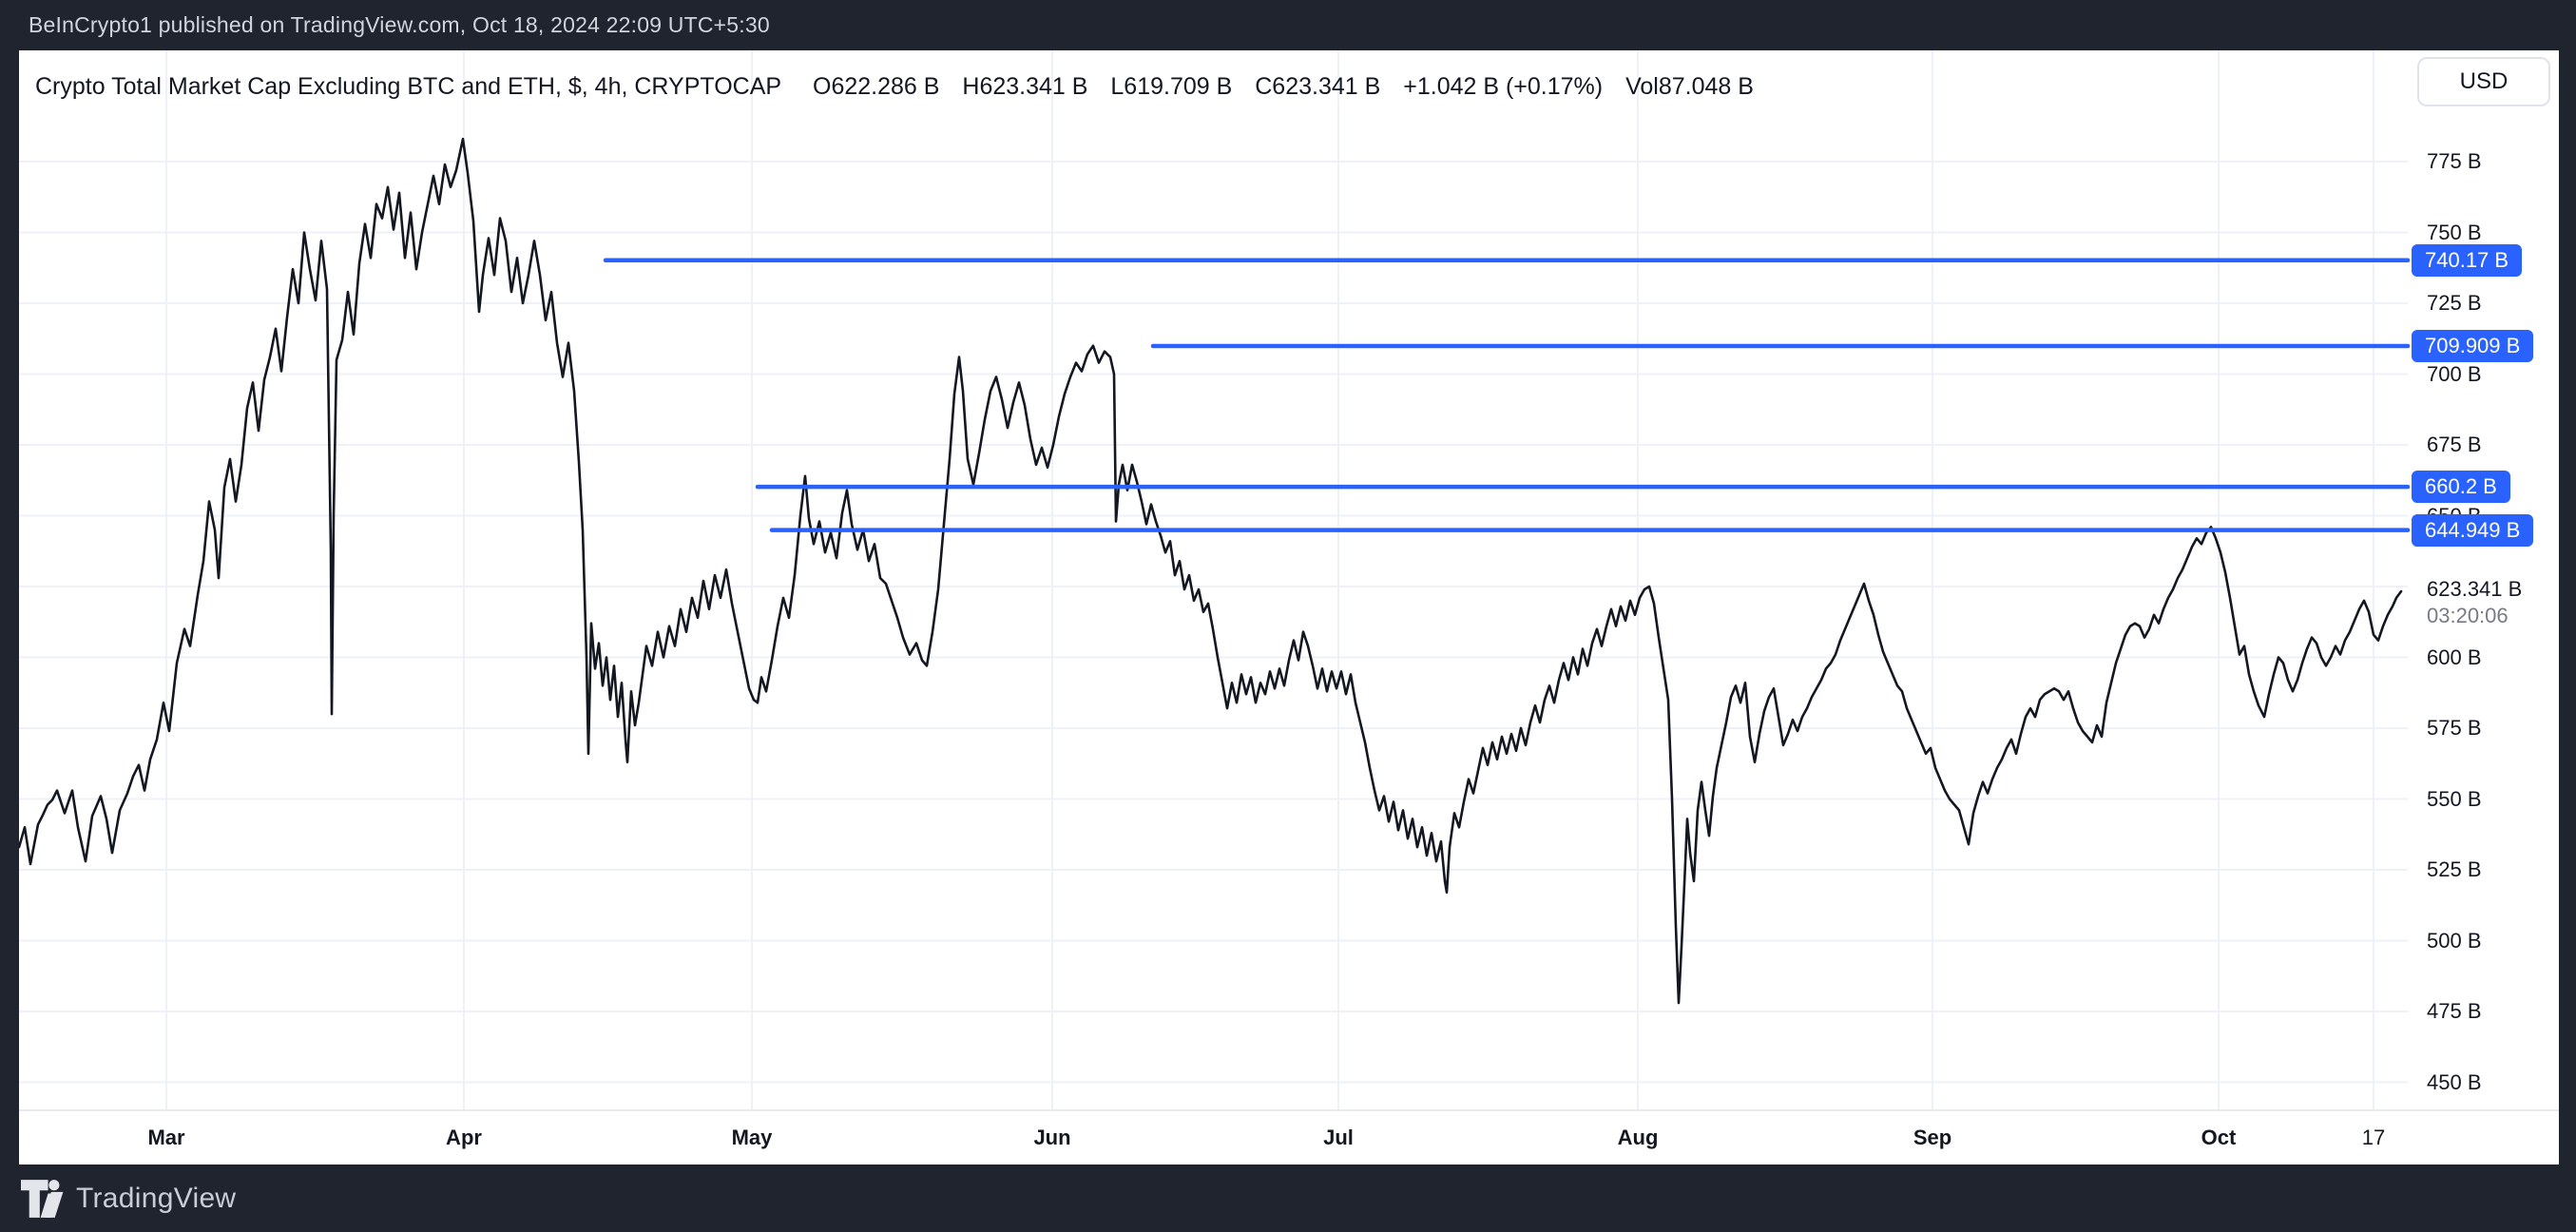  I want to click on ohlc-close: C623.341 B, so click(1318, 87).